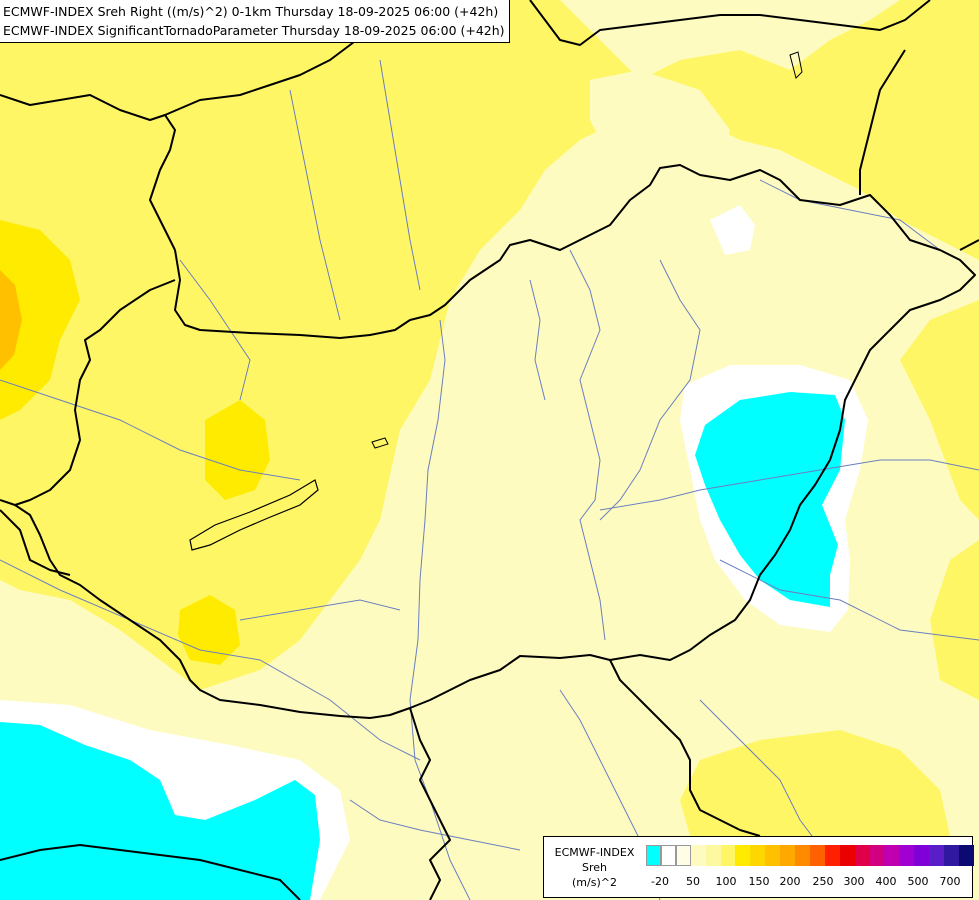 This screenshot has height=900, width=979. I want to click on field-cyan-east, so click(770, 499).